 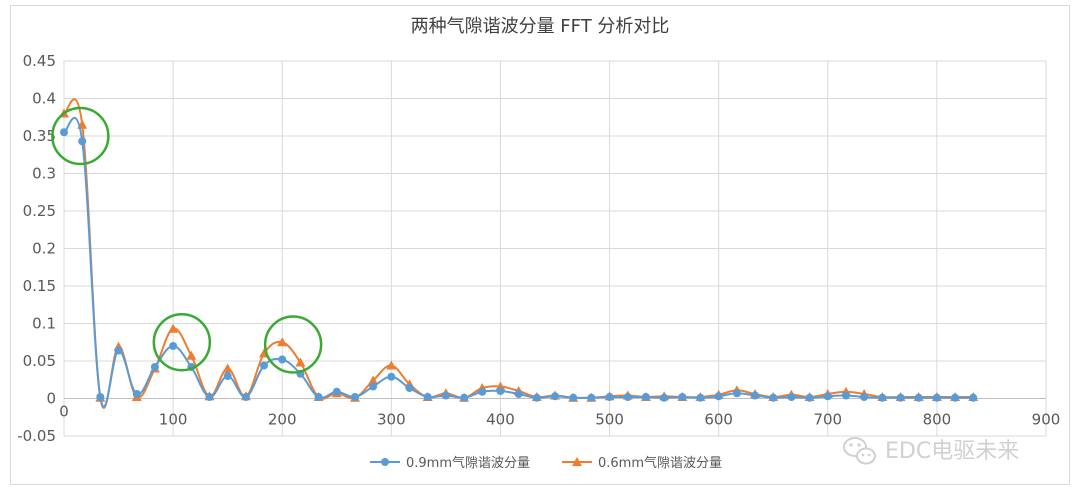 I want to click on y-tick-label: 0.25, so click(x=39, y=211).